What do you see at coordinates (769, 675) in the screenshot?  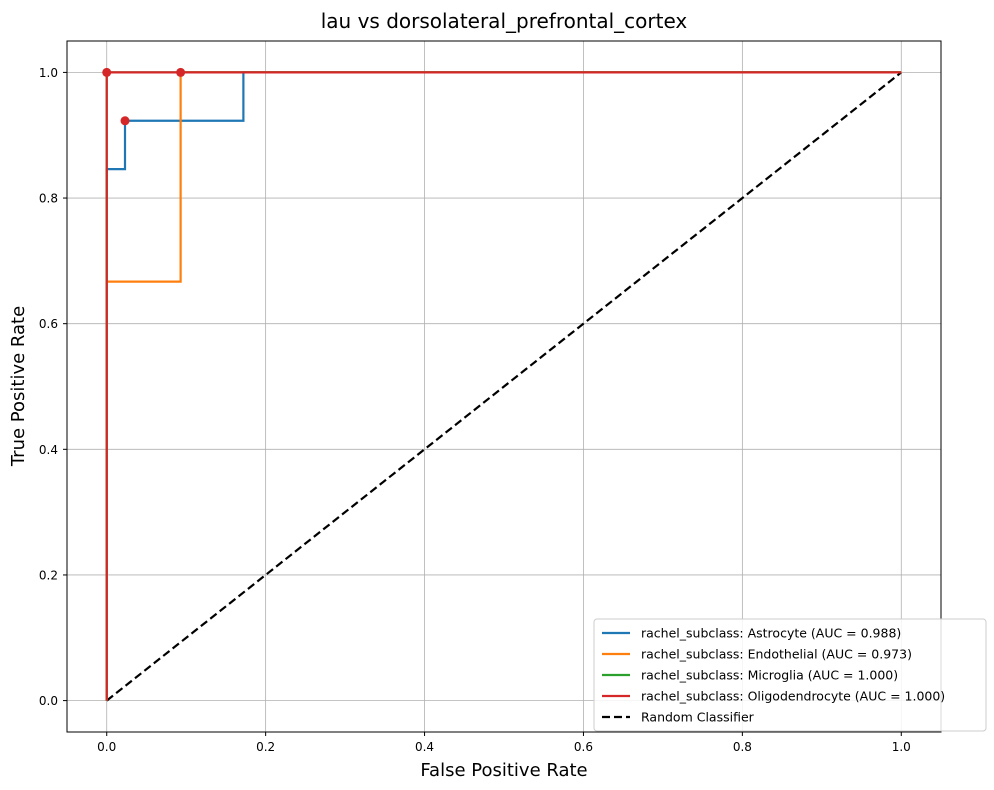 I see `legend-label-2: rachel_subclass: Microglia (AUC = 1.000)` at bounding box center [769, 675].